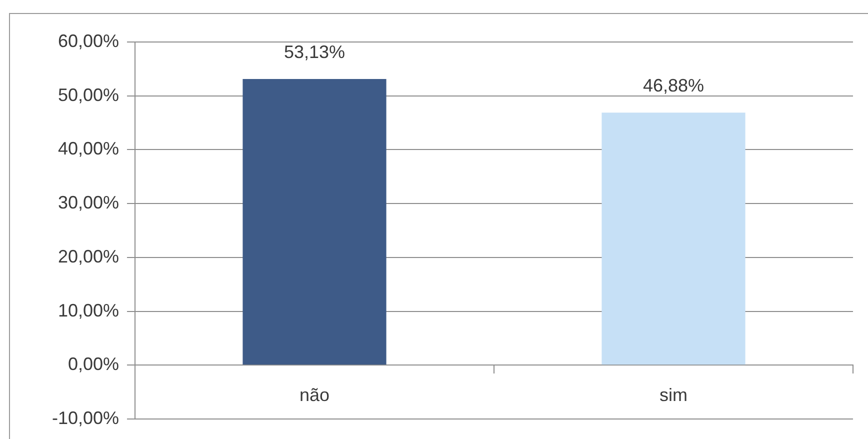  Describe the element at coordinates (314, 394) in the screenshot. I see `x-tick-label: não` at that location.